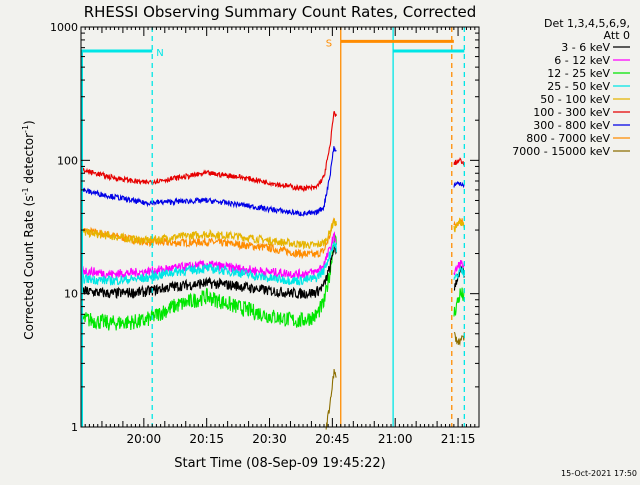 Image resolution: width=640 pixels, height=485 pixels. What do you see at coordinates (571, 112) in the screenshot?
I see `legend-entry-label: 100 - 300 keV` at bounding box center [571, 112].